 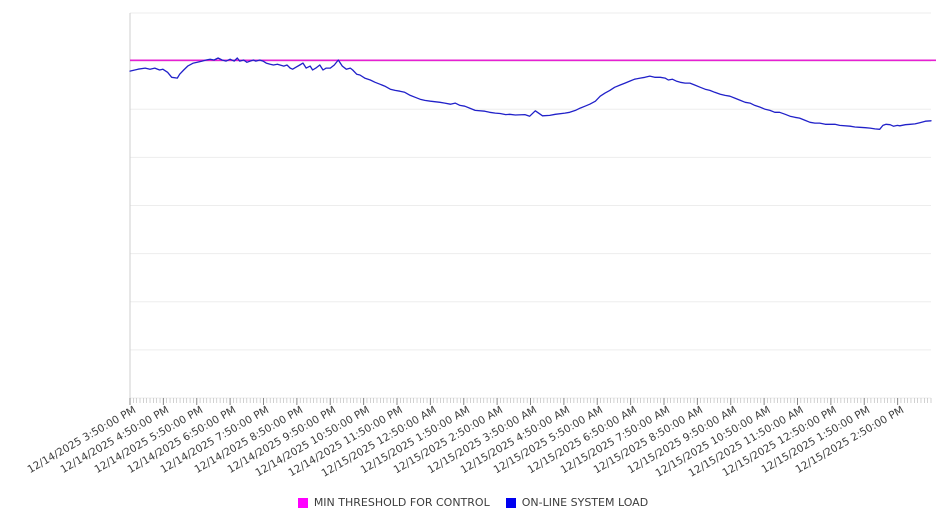 I want to click on online-system-load-line, so click(x=530, y=93).